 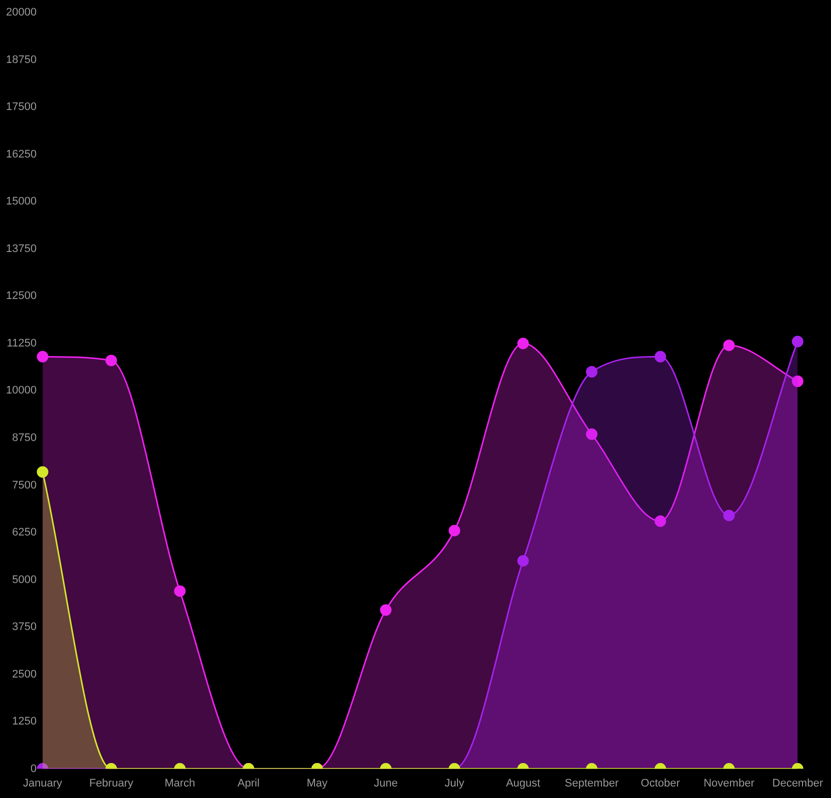 I want to click on x-tick-label: December, so click(x=798, y=783).